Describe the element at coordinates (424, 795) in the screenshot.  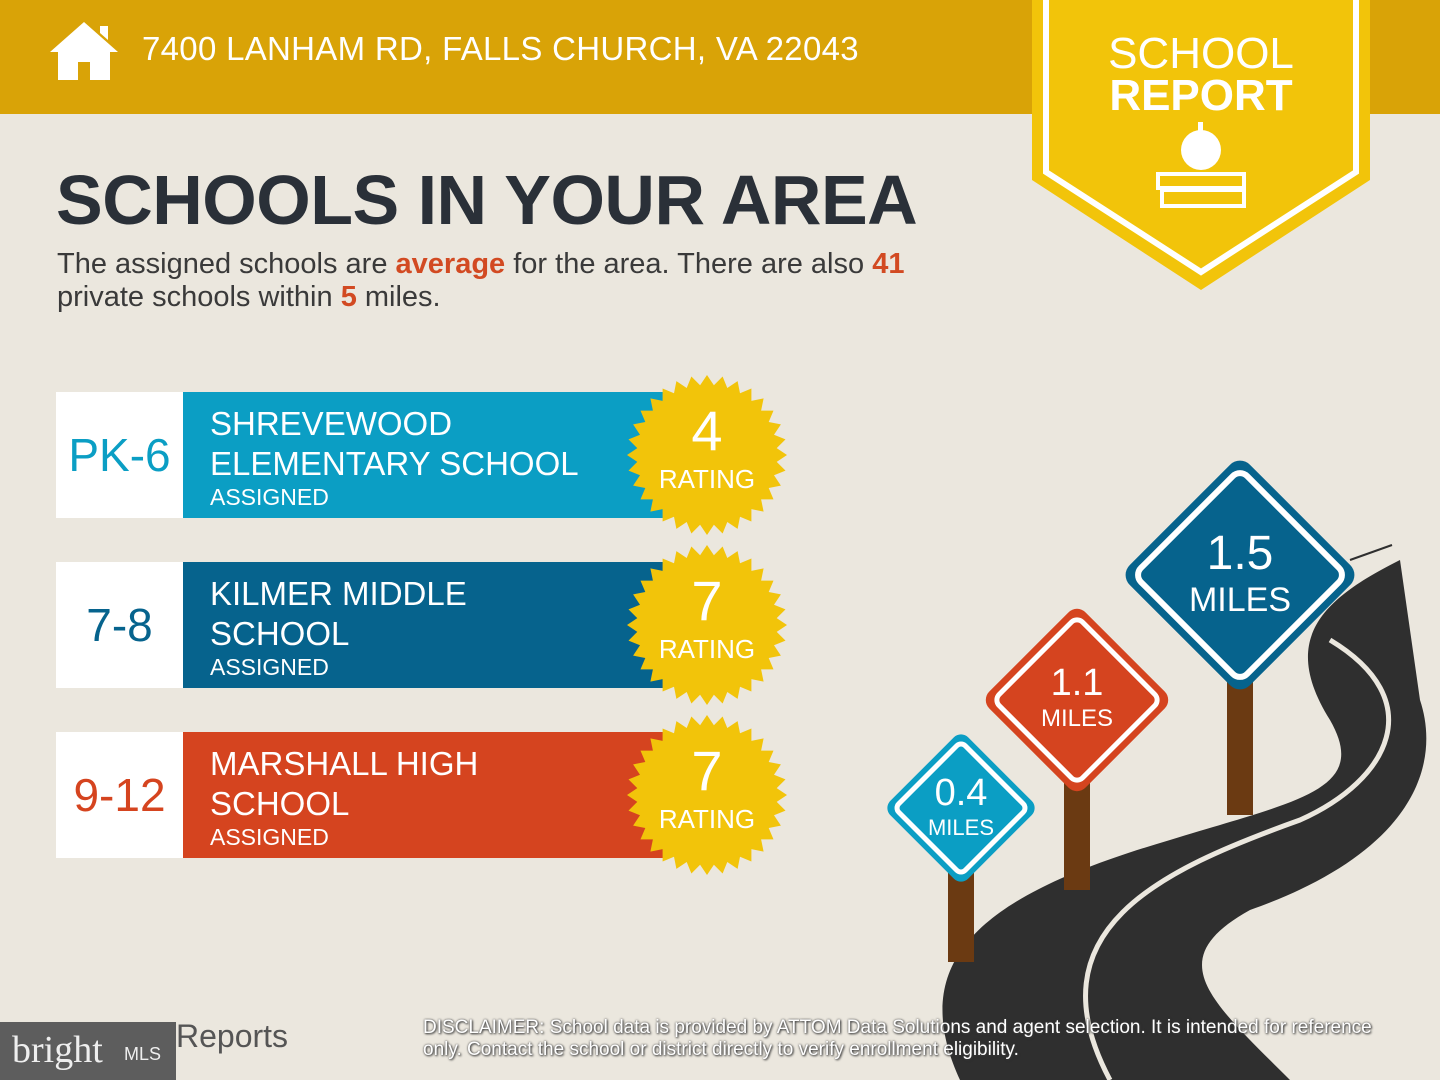
I see `school-info: MARSHALL HIGH SCHOOL ASSIGNED` at that location.